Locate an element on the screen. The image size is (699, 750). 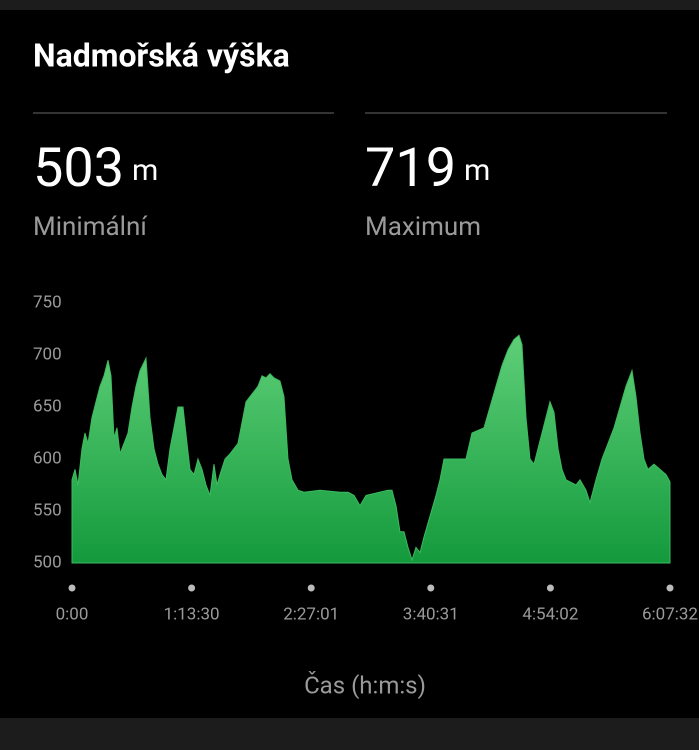
stat-value: 719 is located at coordinates (410, 168).